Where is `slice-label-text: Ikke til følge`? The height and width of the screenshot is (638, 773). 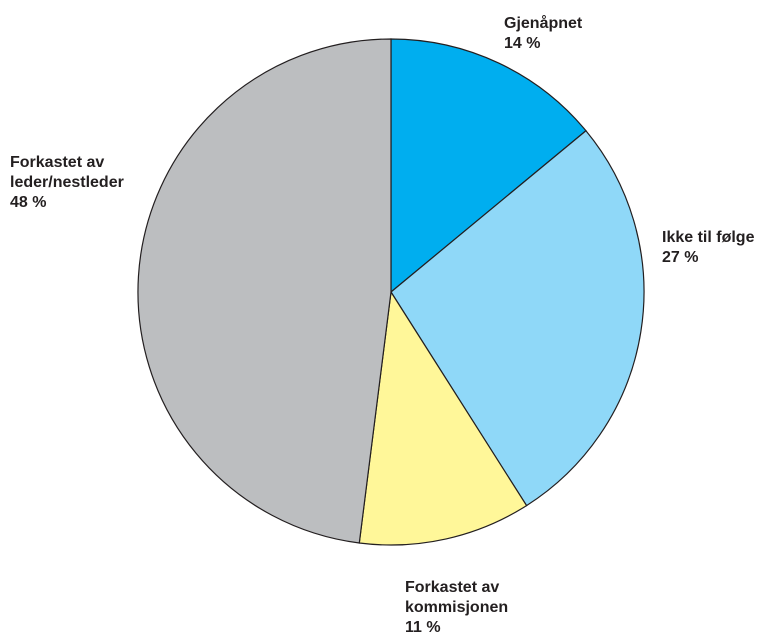 slice-label-text: Ikke til følge is located at coordinates (708, 237).